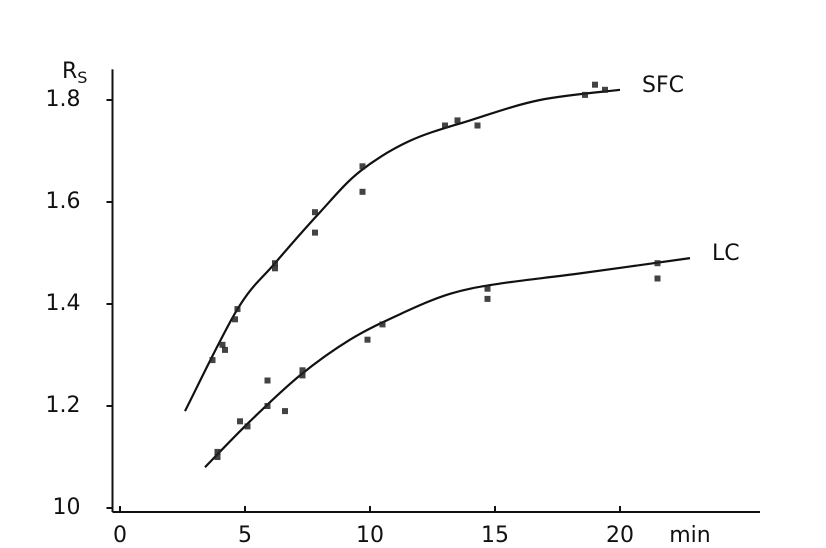 This screenshot has width=826, height=548. What do you see at coordinates (63, 303) in the screenshot?
I see `y-tick-label: 1.4` at bounding box center [63, 303].